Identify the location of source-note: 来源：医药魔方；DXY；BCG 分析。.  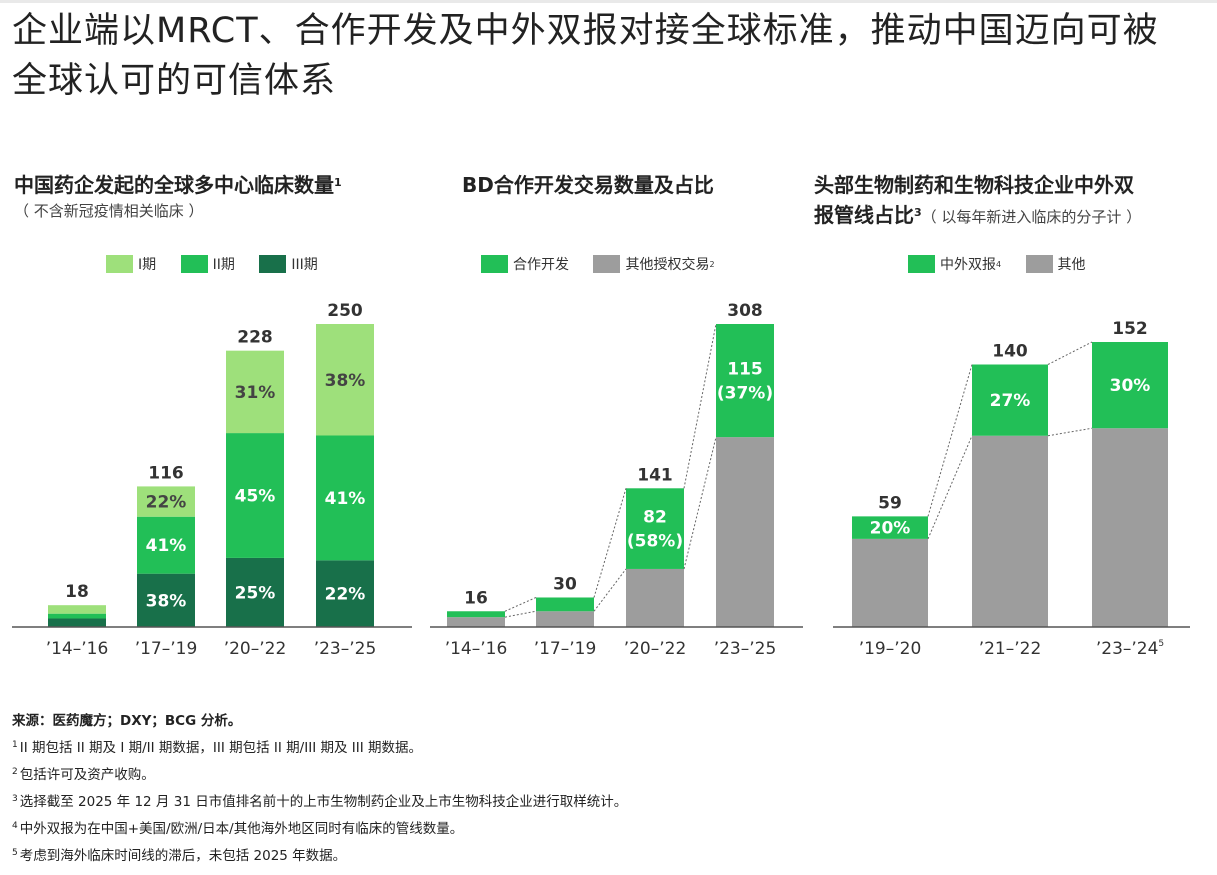
(127, 721).